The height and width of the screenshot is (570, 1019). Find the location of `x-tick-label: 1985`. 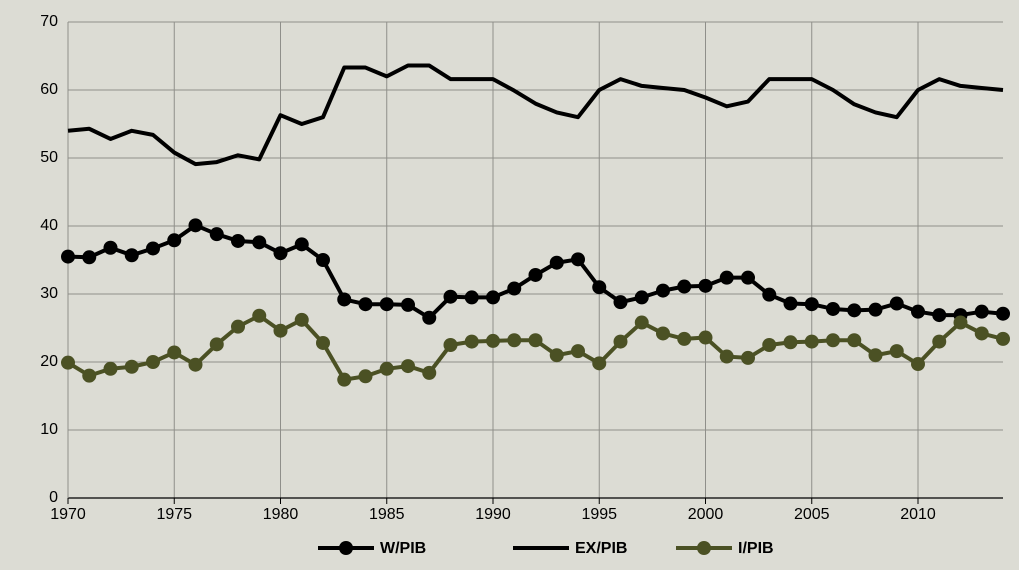

x-tick-label: 1985 is located at coordinates (387, 514).